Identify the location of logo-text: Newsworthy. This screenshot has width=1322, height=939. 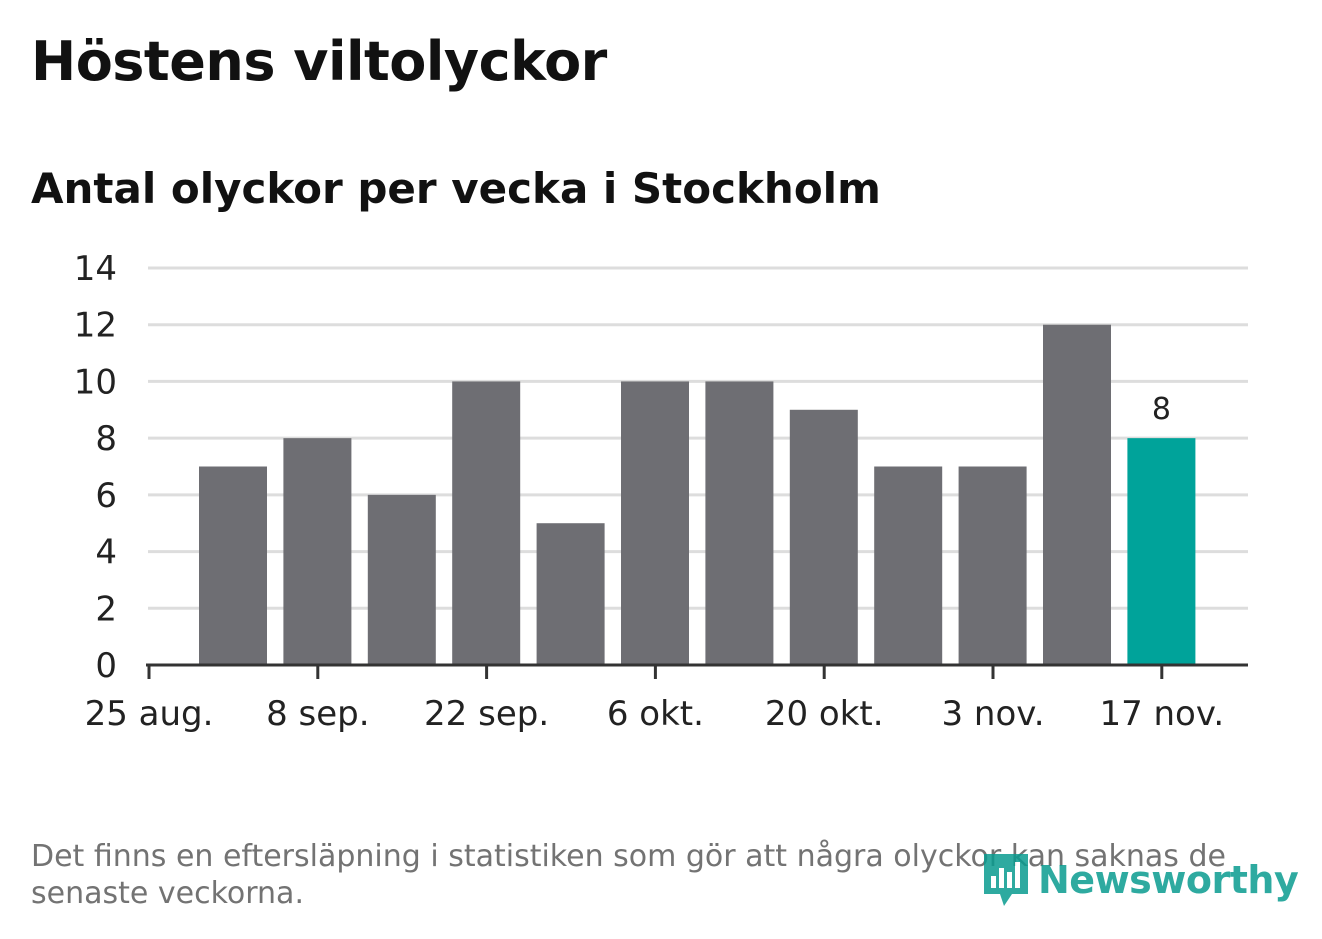
(1168, 880).